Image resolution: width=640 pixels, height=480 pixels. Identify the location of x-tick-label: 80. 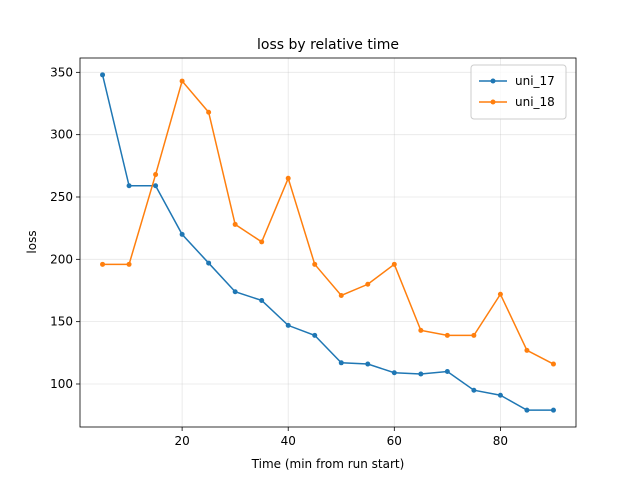
(500, 441).